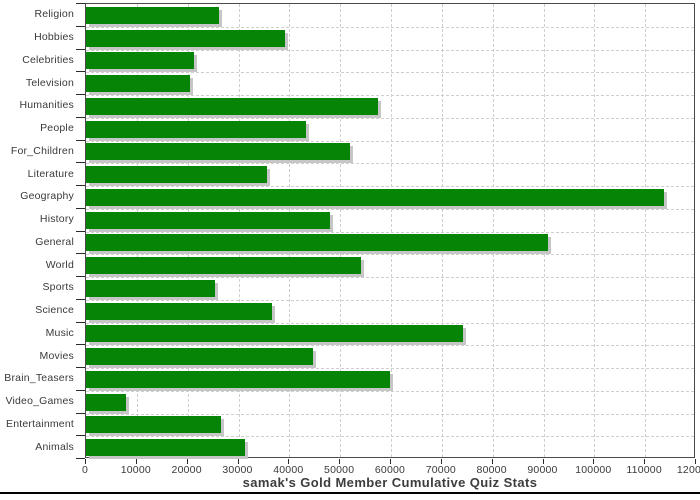  What do you see at coordinates (196, 129) in the screenshot?
I see `bar-people` at bounding box center [196, 129].